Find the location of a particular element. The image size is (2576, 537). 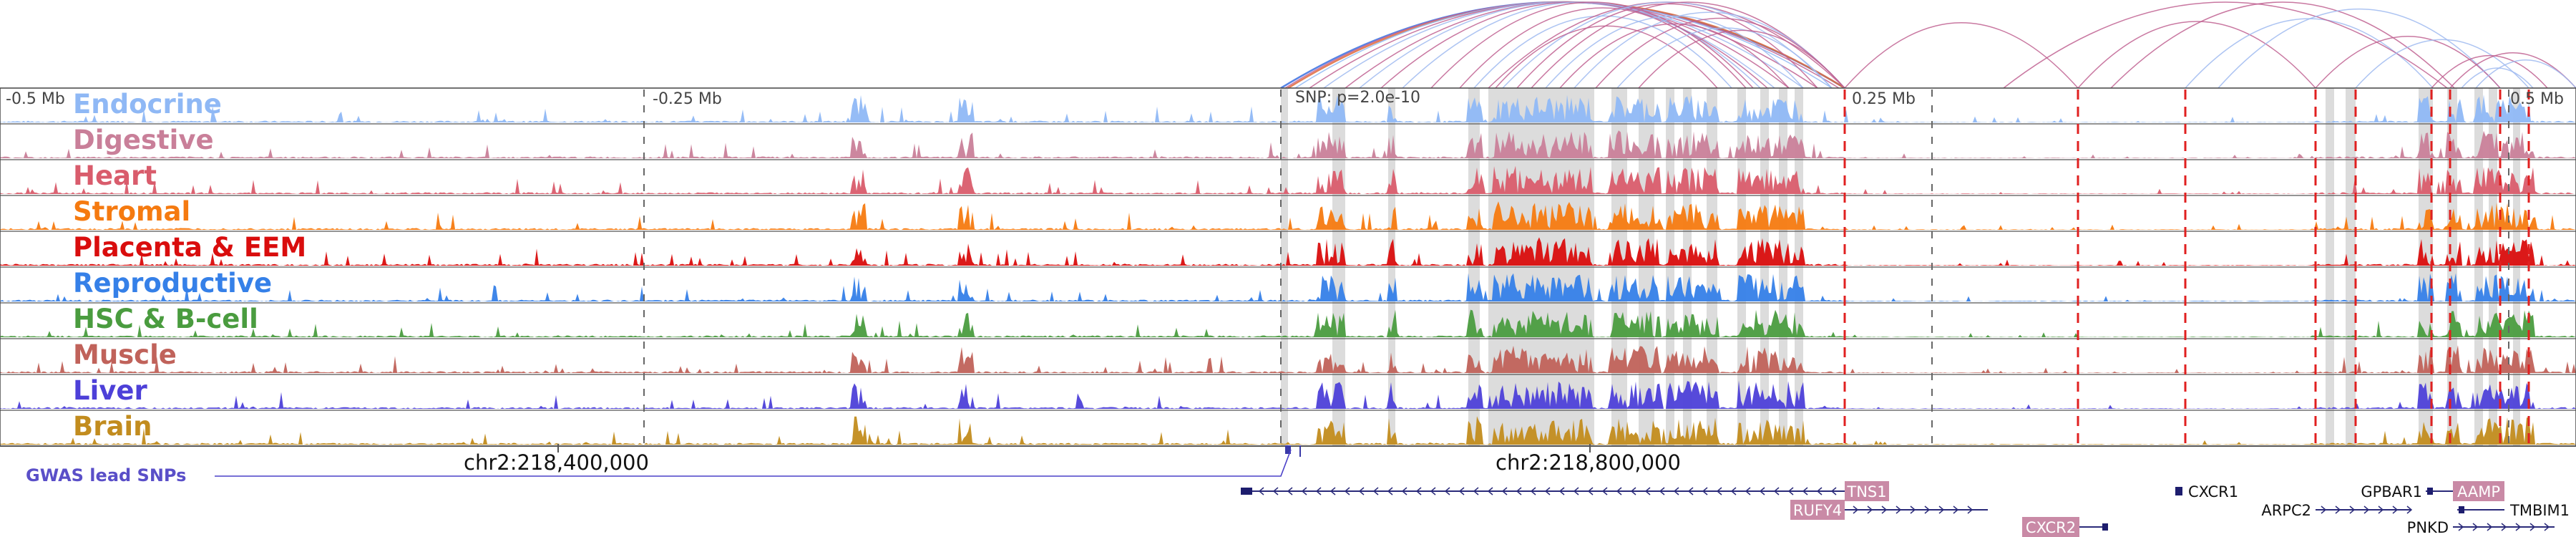

track-label-6: HSC & B-cell is located at coordinates (165, 319).